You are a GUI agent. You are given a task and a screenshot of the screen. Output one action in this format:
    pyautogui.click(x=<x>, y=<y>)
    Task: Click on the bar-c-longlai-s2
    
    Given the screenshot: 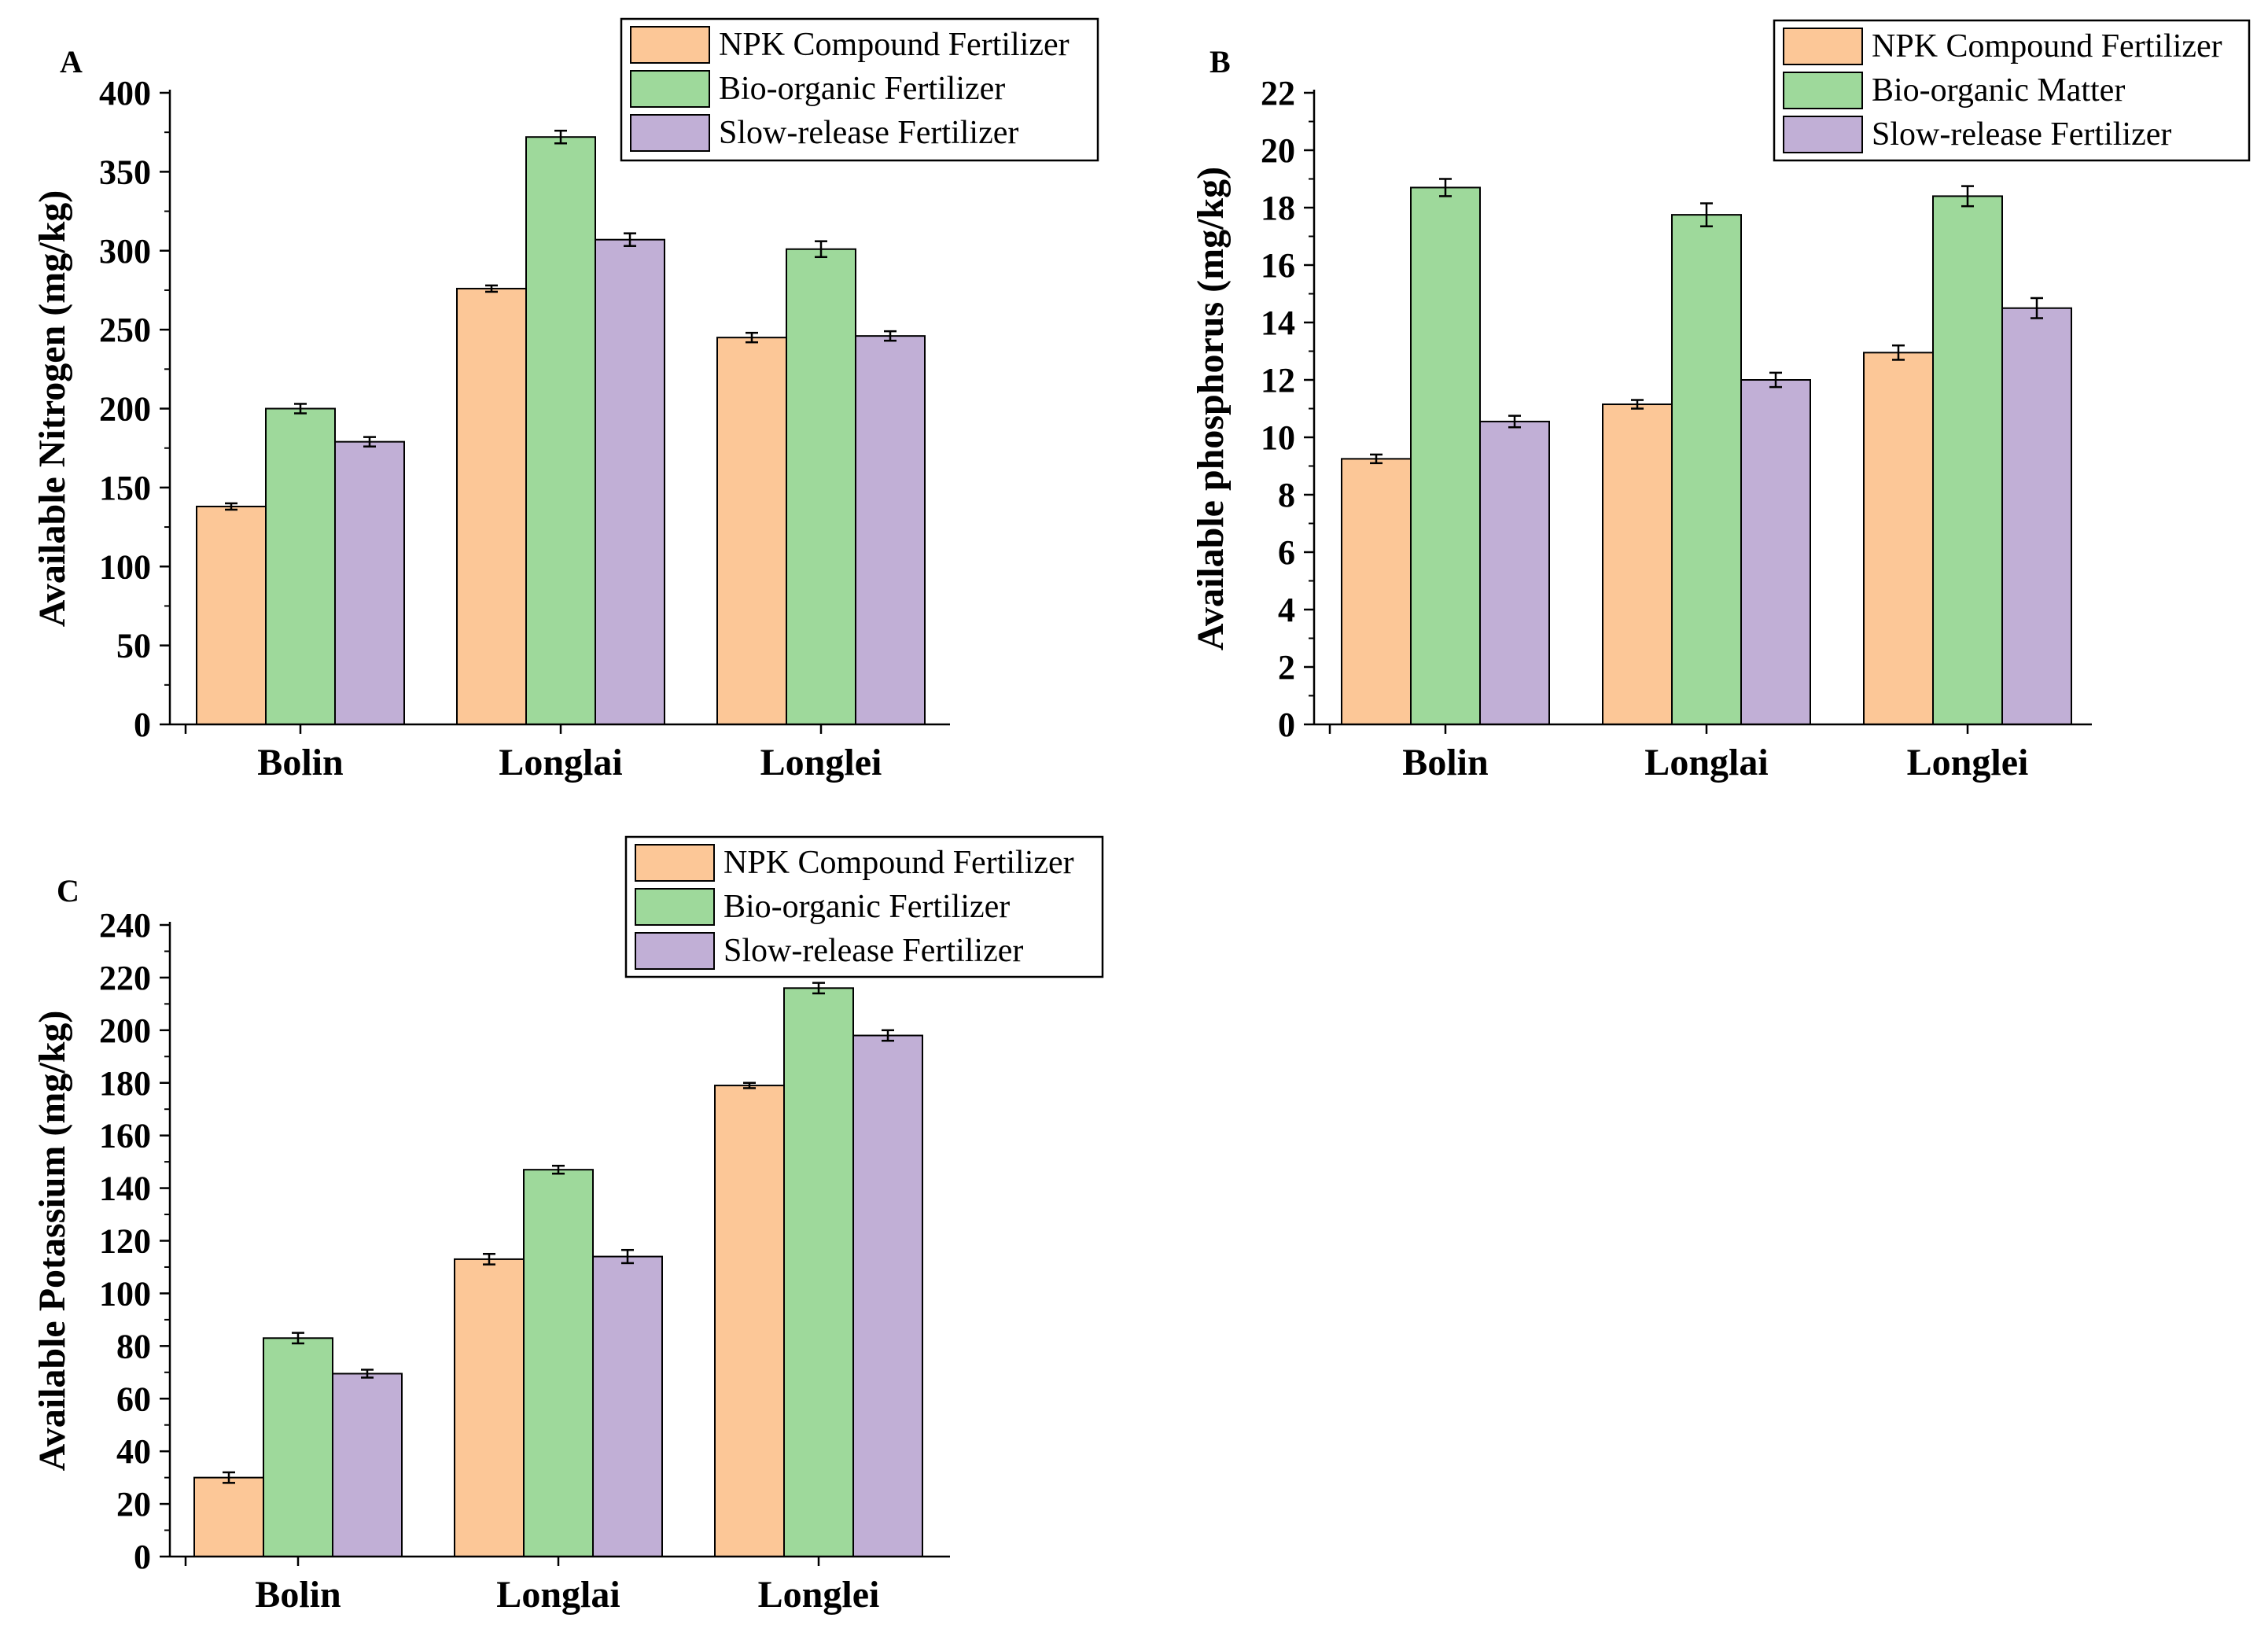 What is the action you would take?
    pyautogui.click(x=559, y=1363)
    